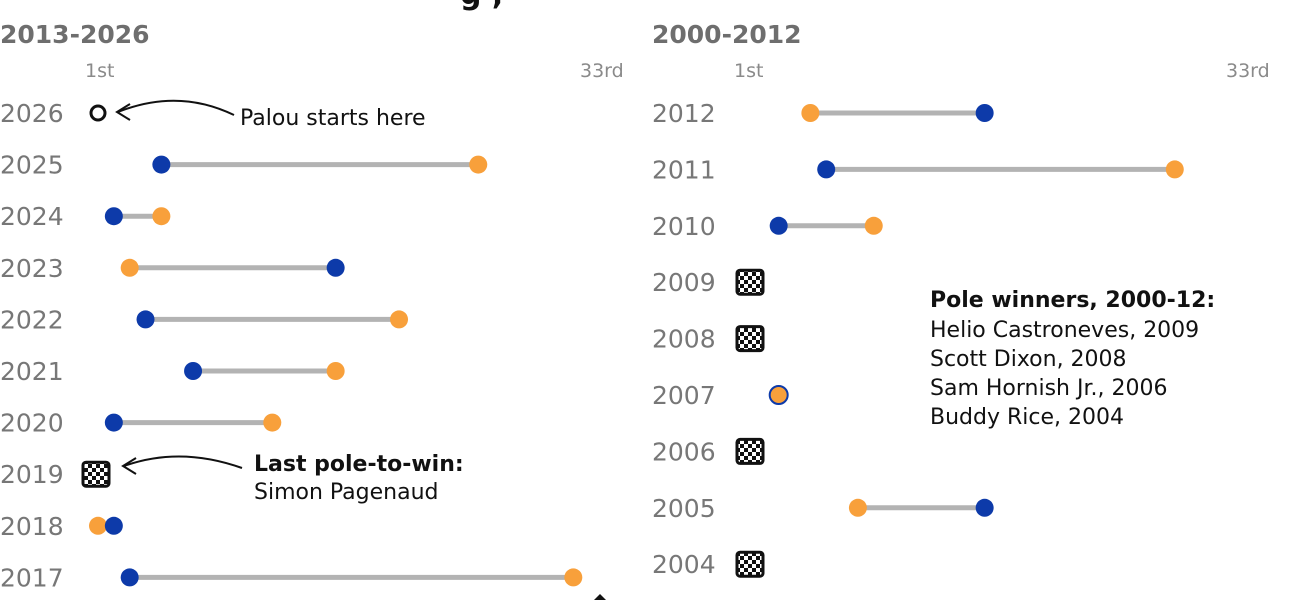  Describe the element at coordinates (1064, 330) in the screenshot. I see `note-line: Helio Castroneves, 2009` at that location.